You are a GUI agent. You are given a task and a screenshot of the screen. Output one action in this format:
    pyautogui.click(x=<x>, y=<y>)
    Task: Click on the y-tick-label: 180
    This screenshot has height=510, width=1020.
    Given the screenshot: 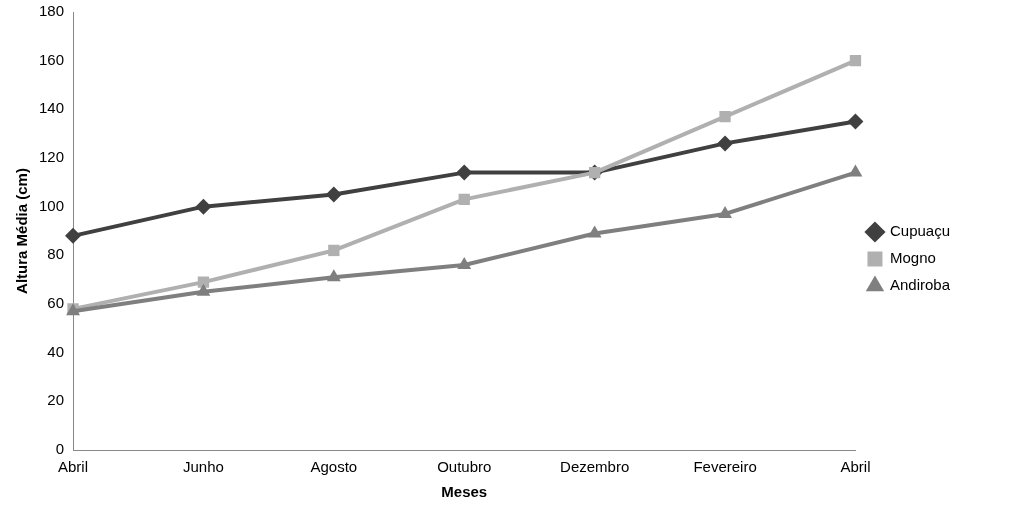 What is the action you would take?
    pyautogui.click(x=52, y=11)
    